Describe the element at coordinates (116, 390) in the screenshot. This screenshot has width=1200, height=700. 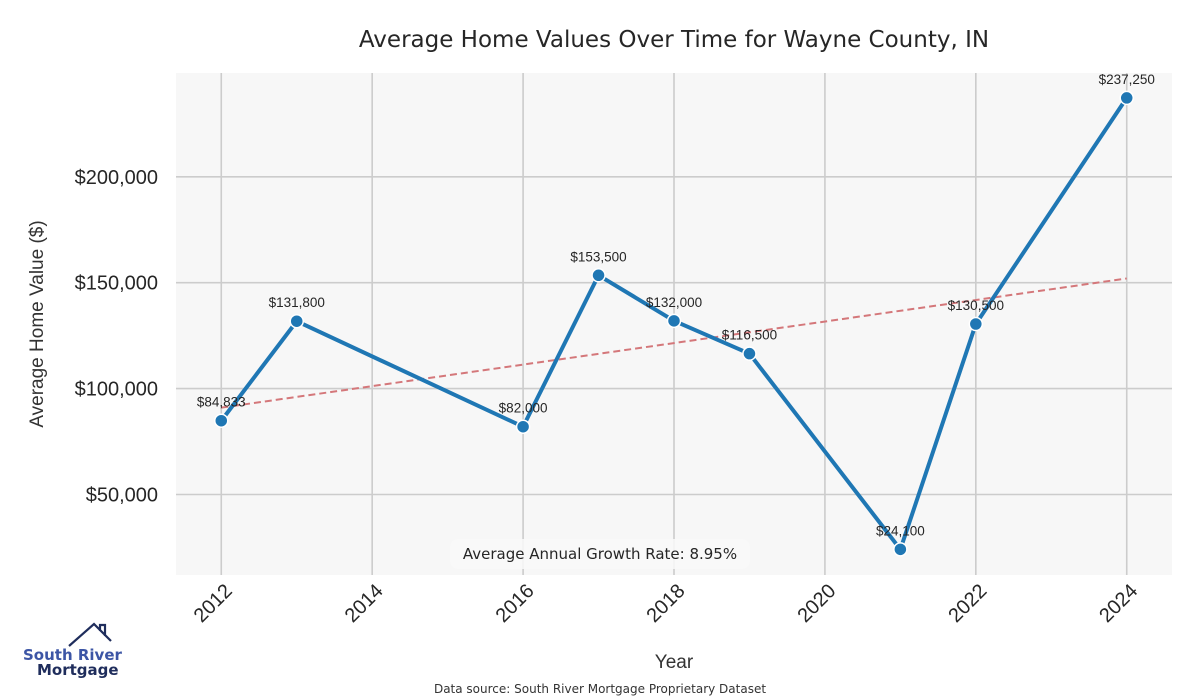
I see `y-tick-label: $100,000` at that location.